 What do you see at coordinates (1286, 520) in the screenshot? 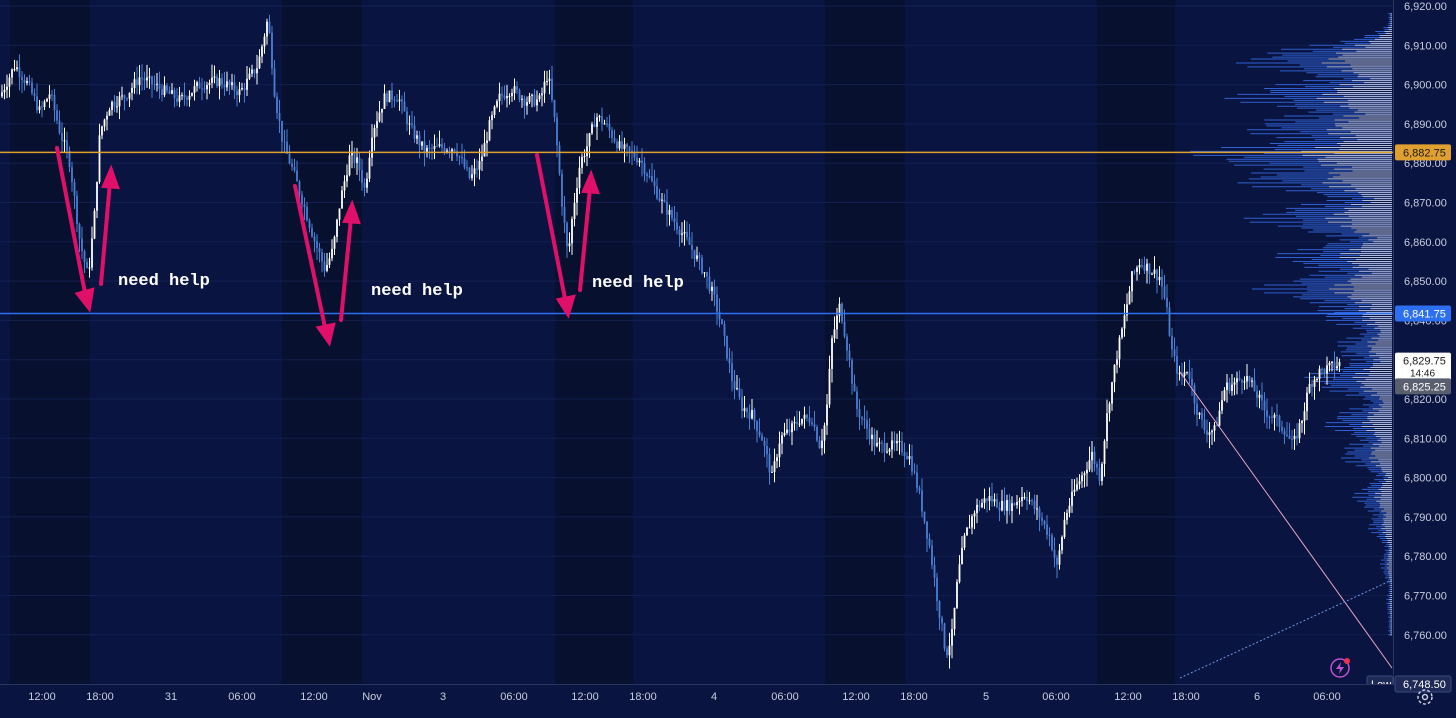
I see `trend-line-down` at bounding box center [1286, 520].